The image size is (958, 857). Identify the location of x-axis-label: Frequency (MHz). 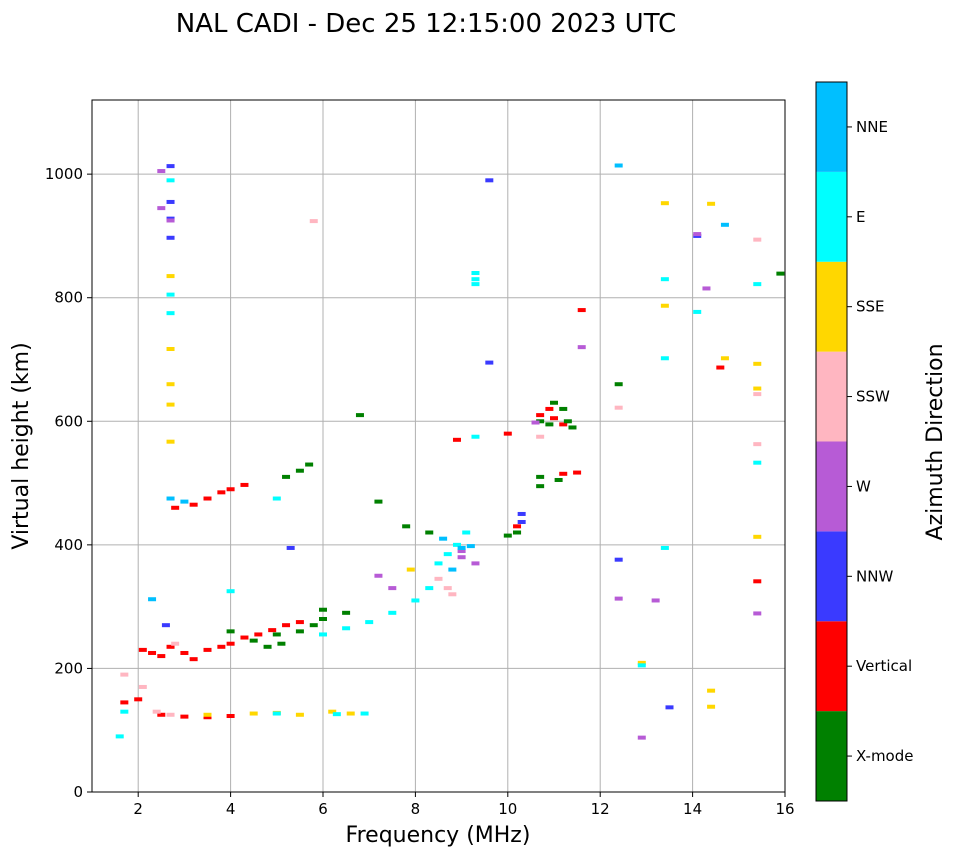
(438, 835).